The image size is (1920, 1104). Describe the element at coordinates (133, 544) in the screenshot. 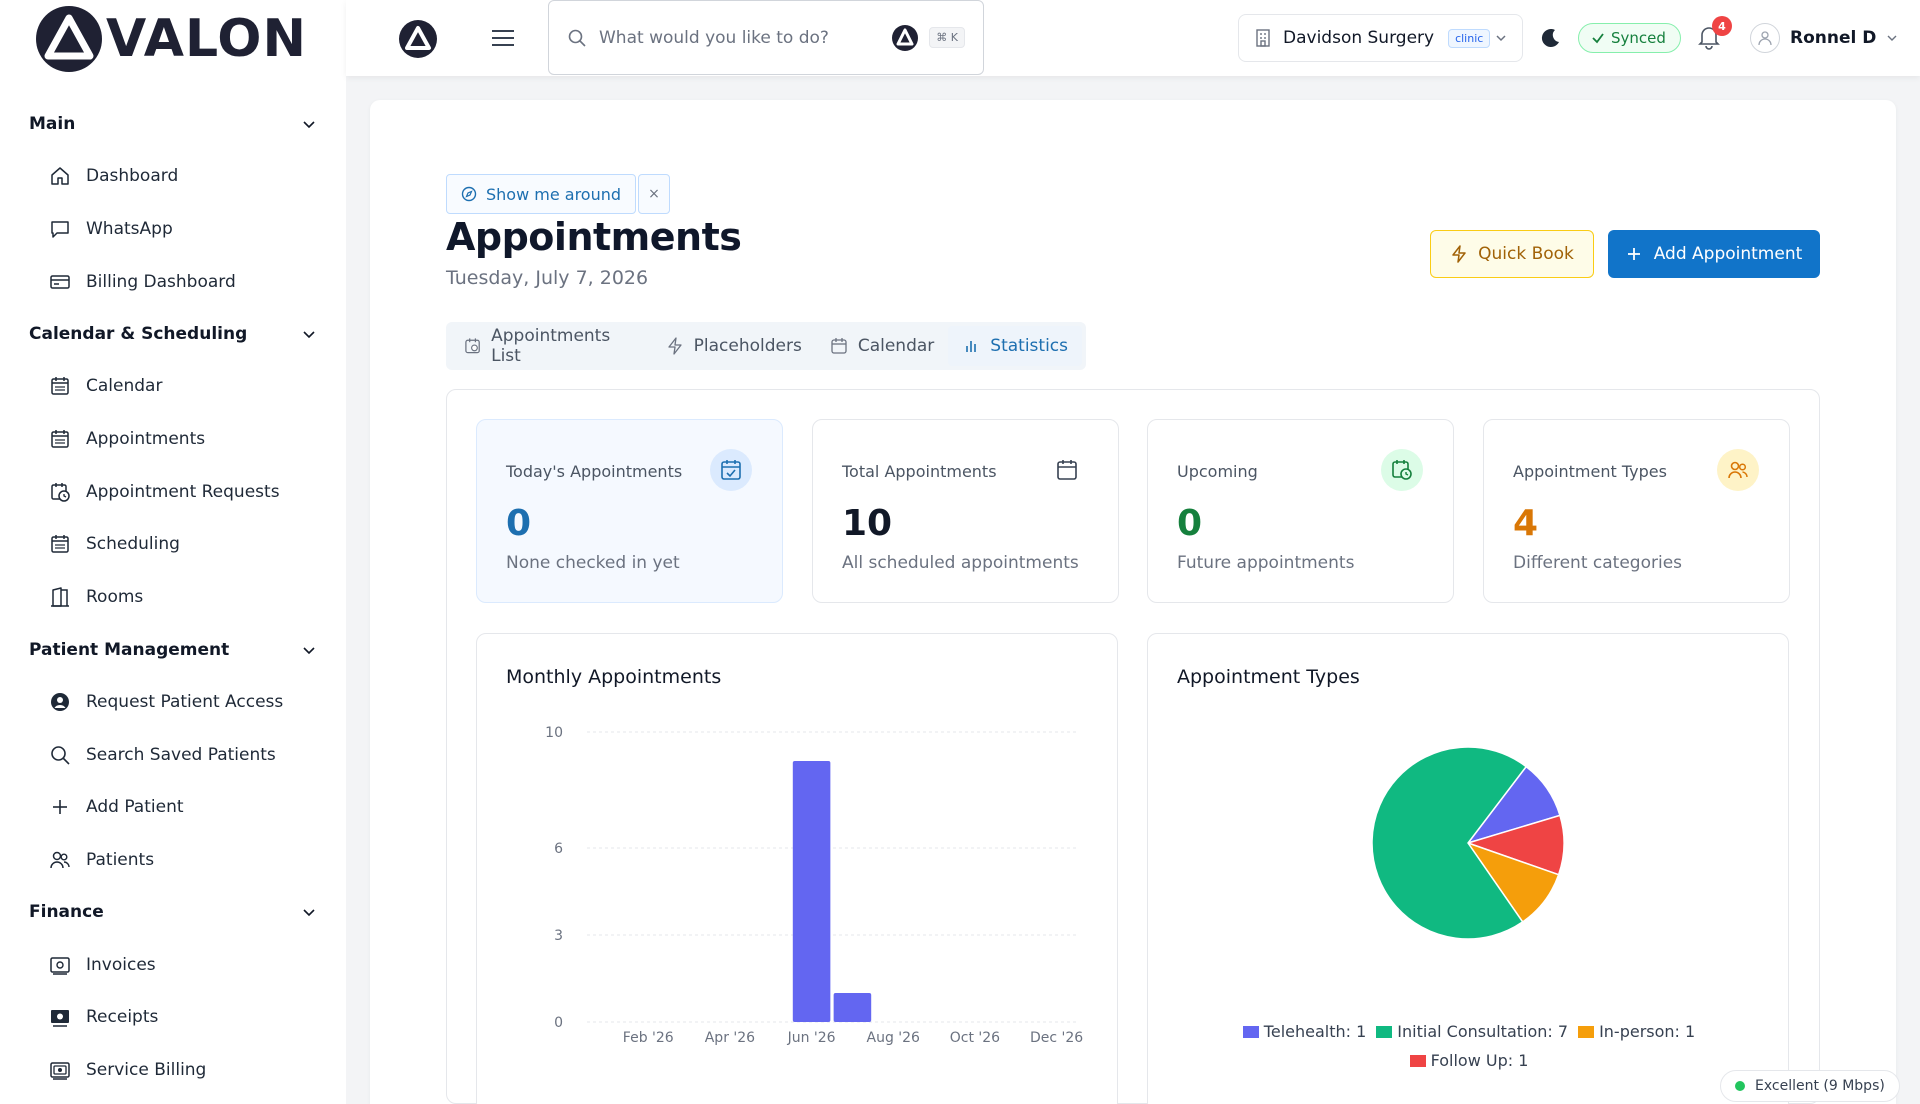

I see `sidebar-item-label: Scheduling` at that location.